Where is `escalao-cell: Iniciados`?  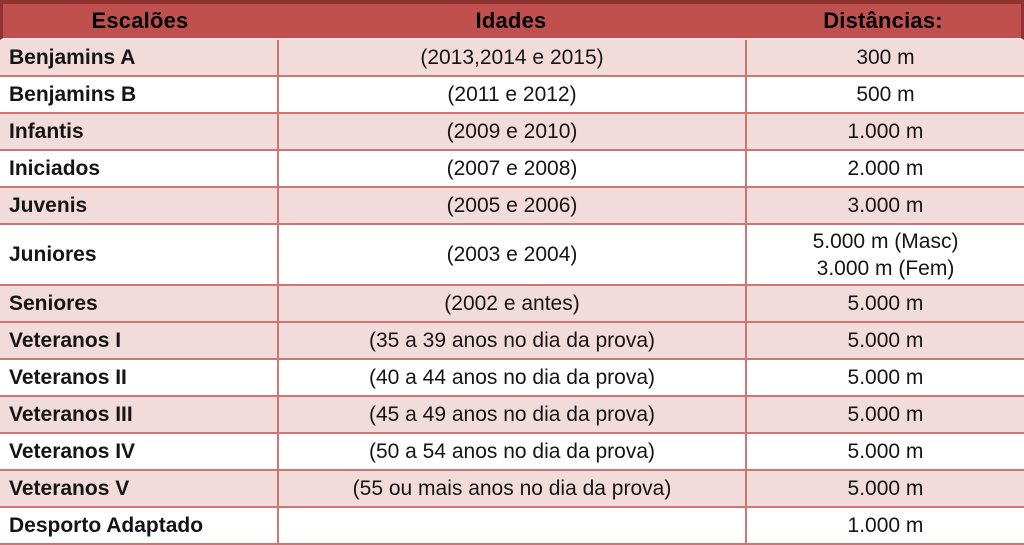 escalao-cell: Iniciados is located at coordinates (55, 168).